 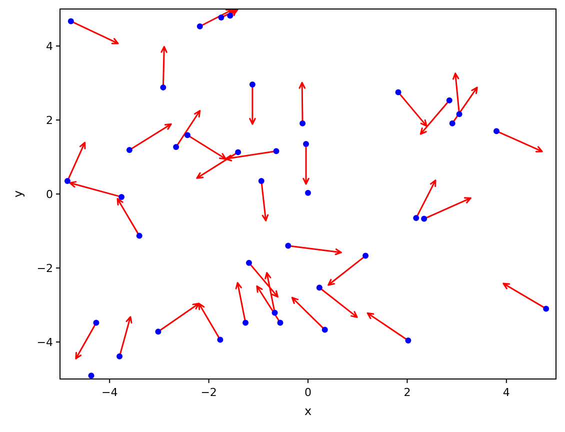 What do you see at coordinates (18, 194) in the screenshot?
I see `y-axis-title: y` at bounding box center [18, 194].